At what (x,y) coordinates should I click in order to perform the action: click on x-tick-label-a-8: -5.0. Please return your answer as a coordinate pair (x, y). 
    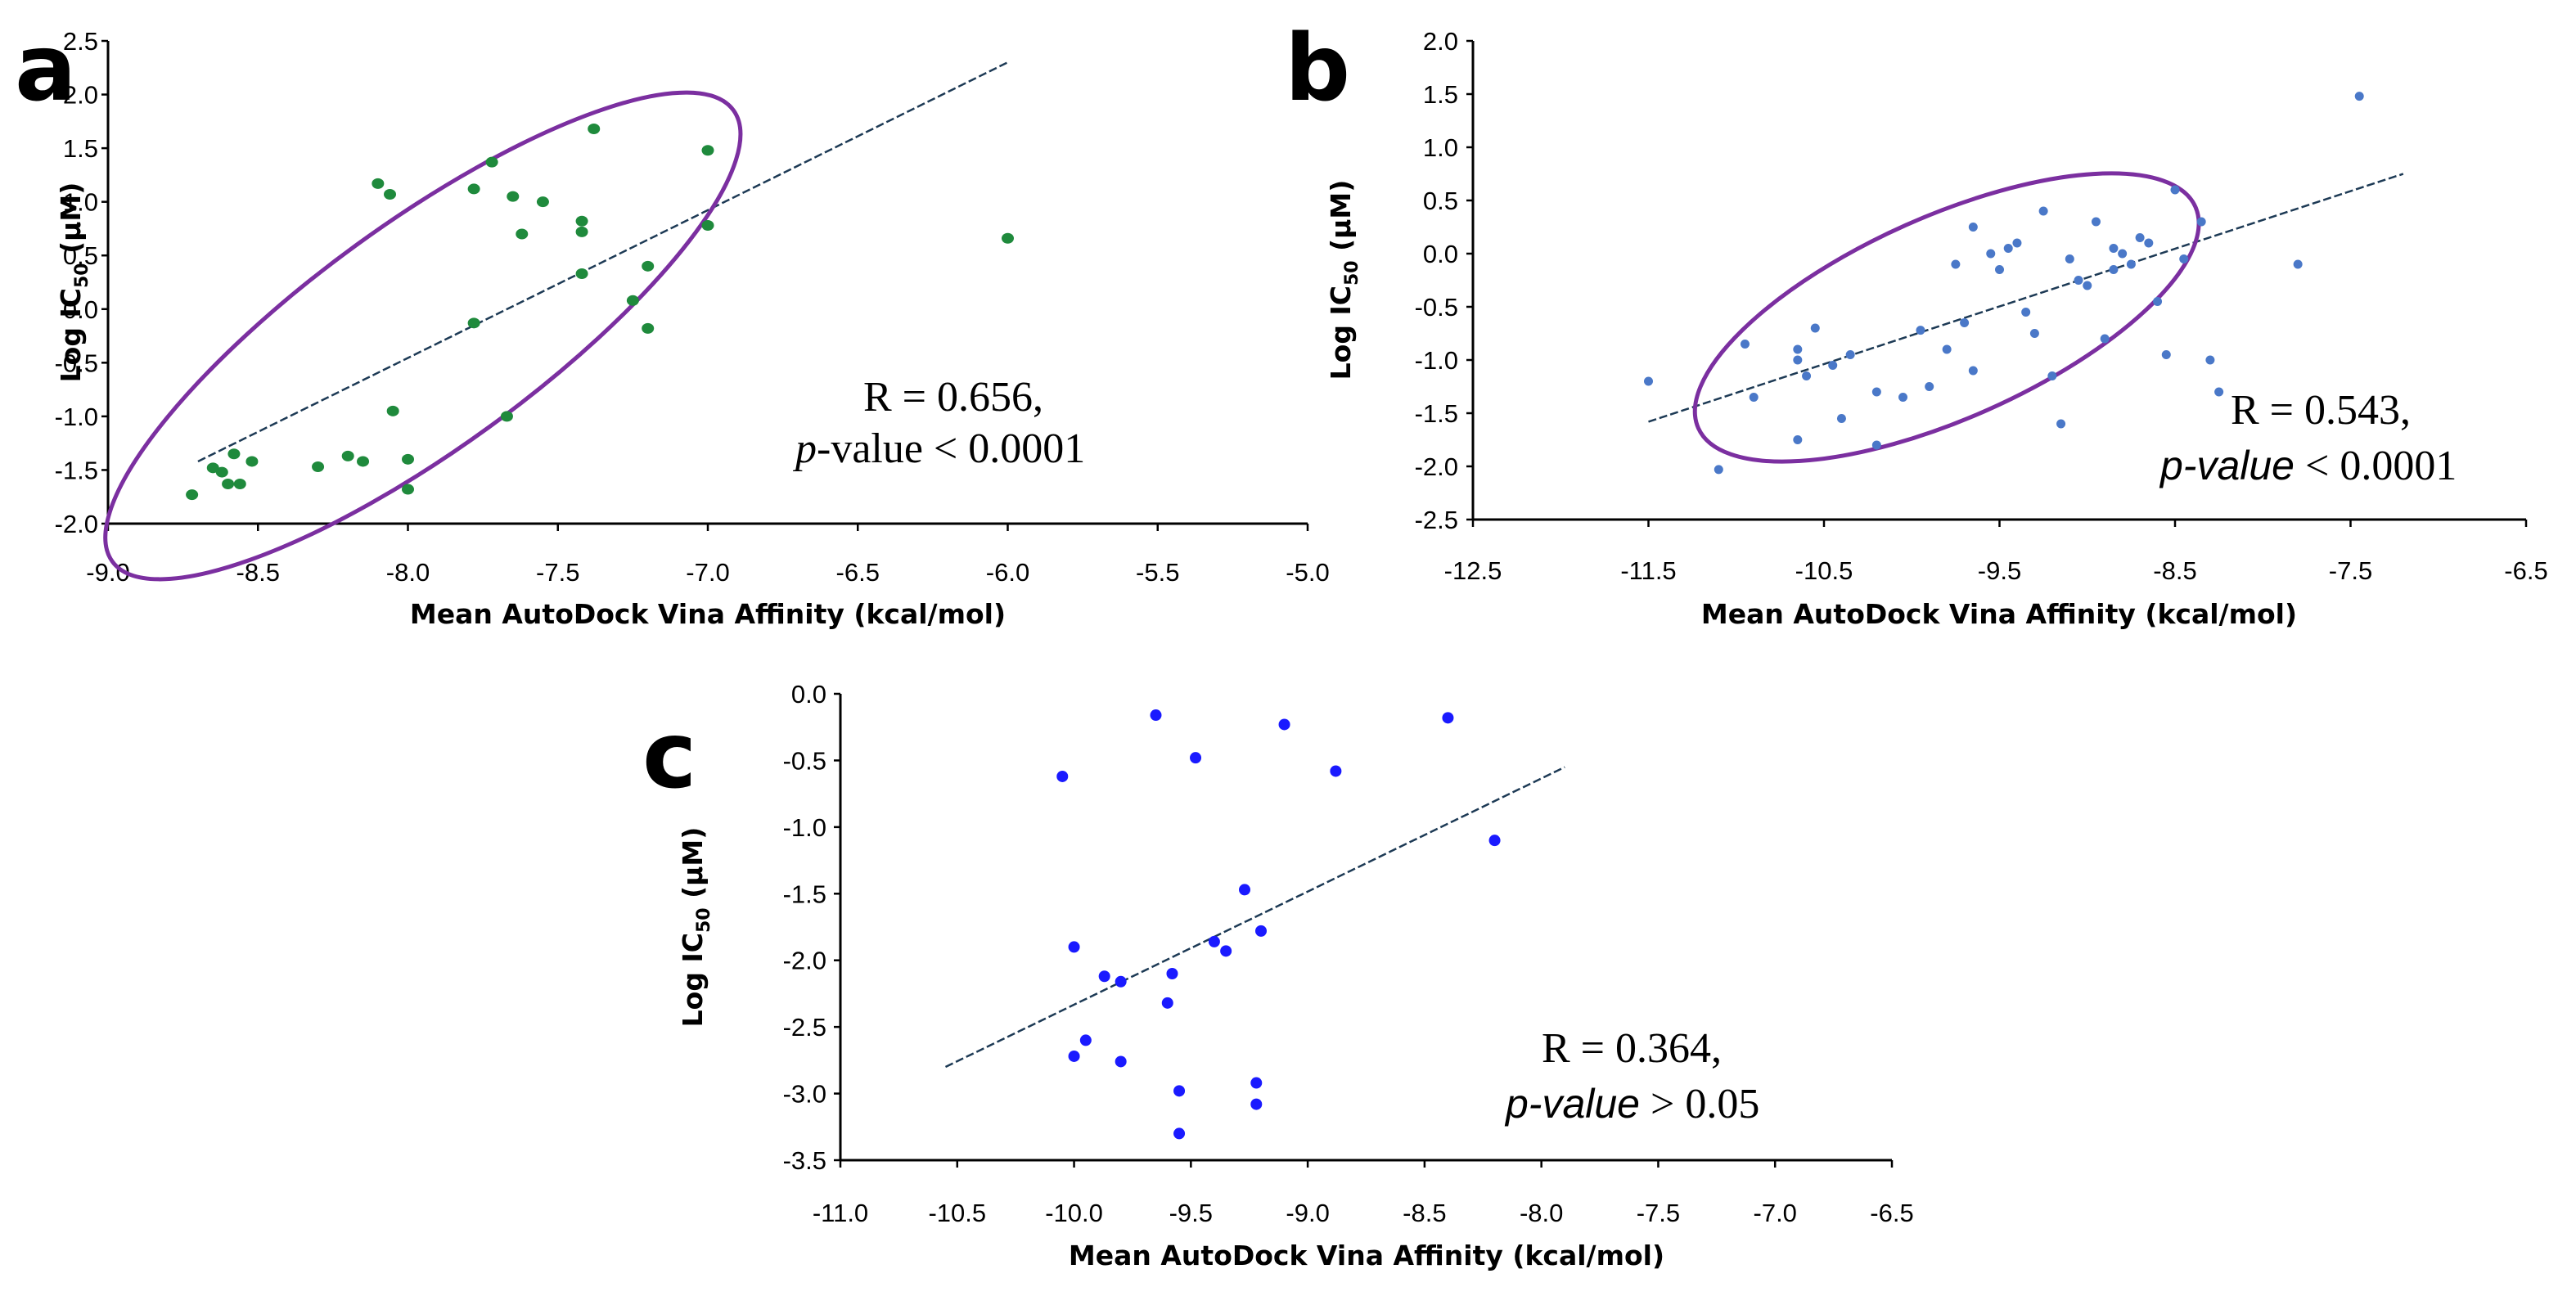
    Looking at the image, I should click on (1307, 573).